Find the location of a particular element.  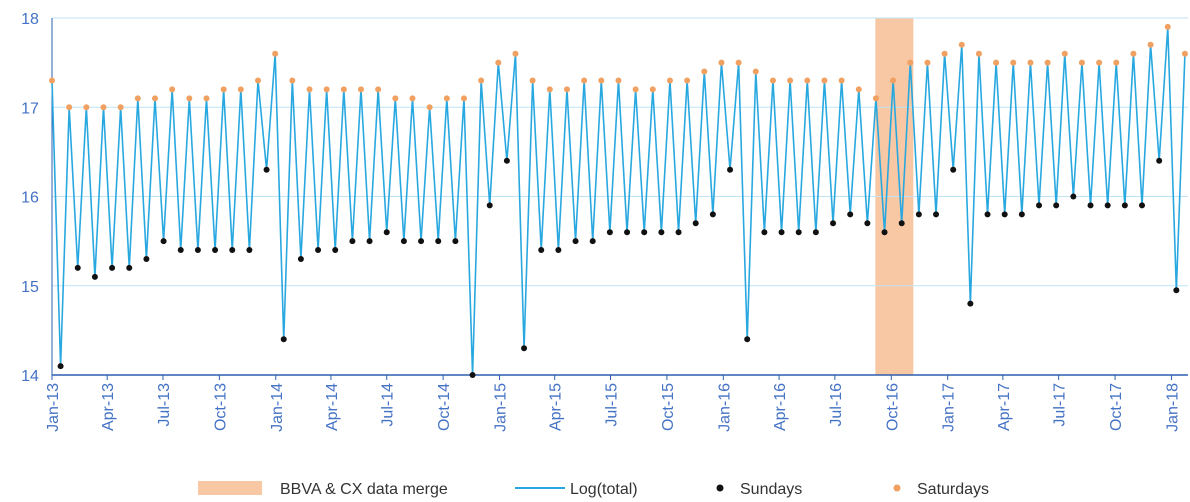

legend-label: BBVA & CX data merge is located at coordinates (364, 489).